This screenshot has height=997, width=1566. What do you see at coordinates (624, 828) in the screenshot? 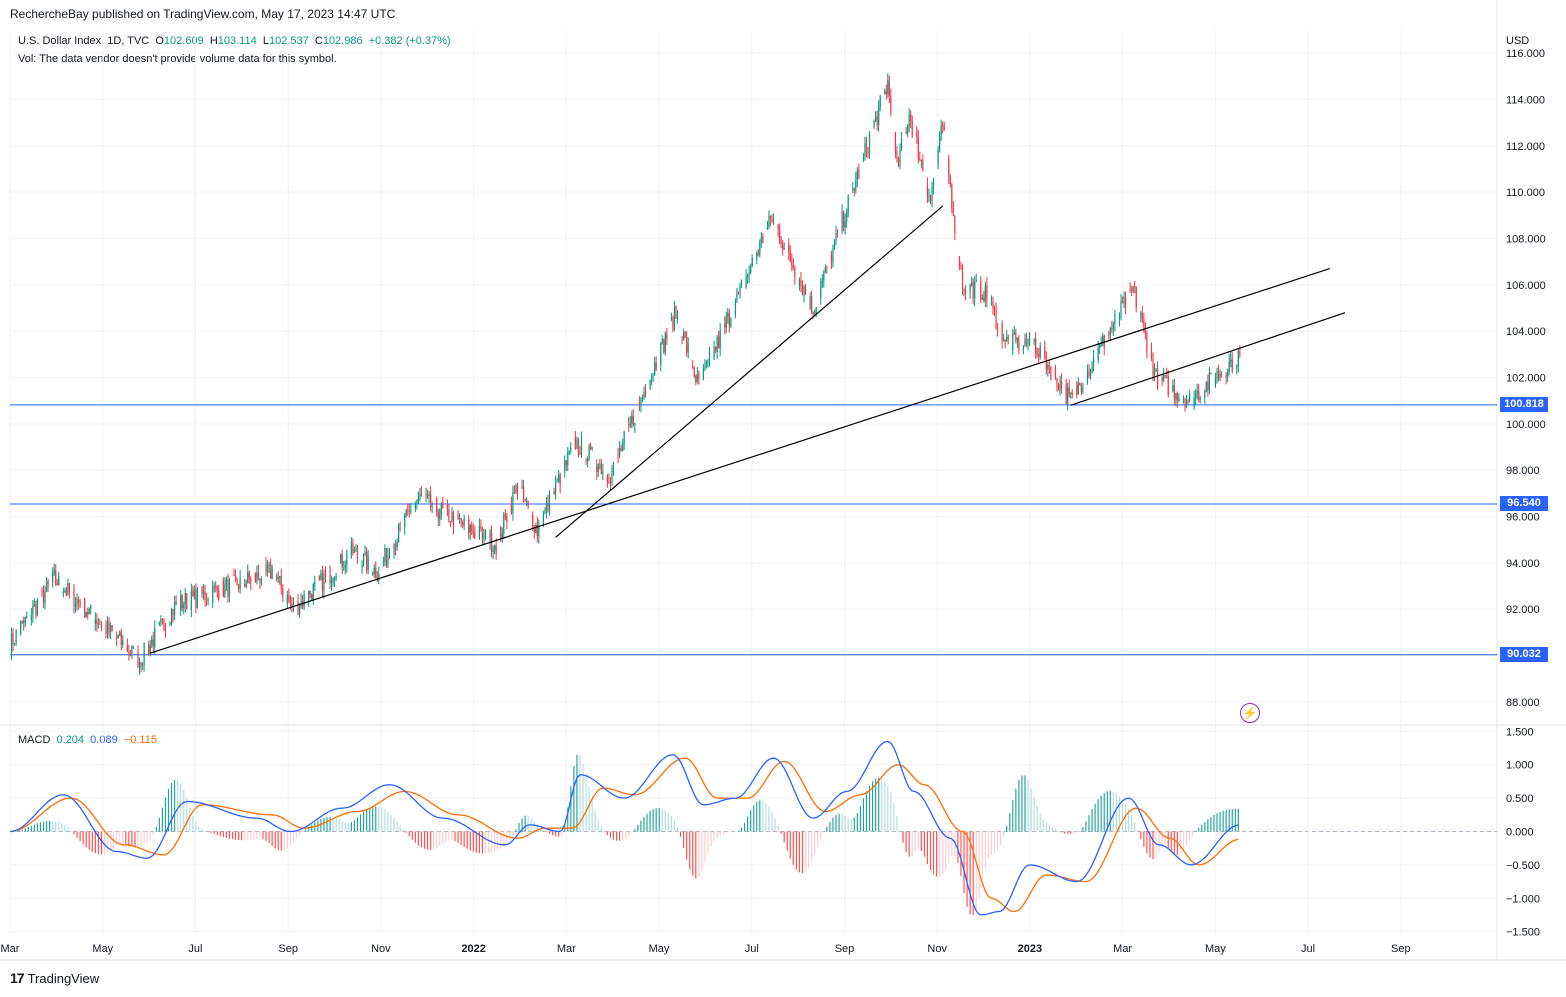
I see `macd-line` at bounding box center [624, 828].